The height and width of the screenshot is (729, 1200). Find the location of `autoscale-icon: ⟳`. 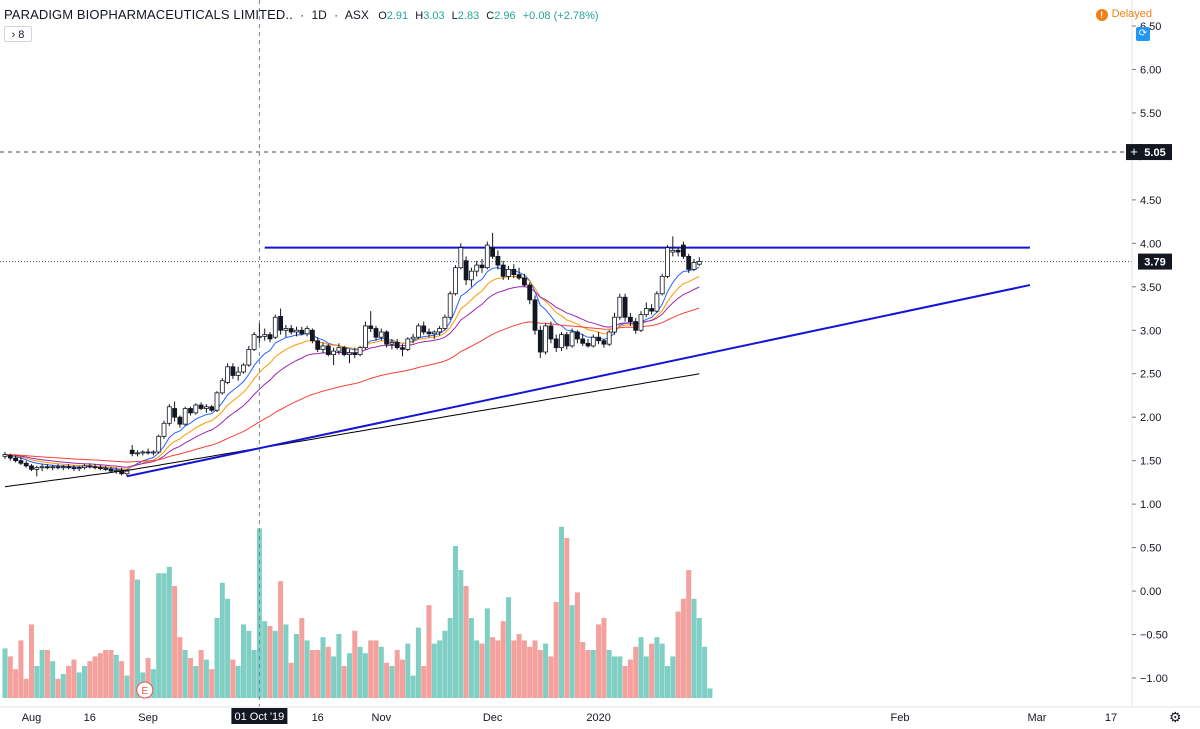

autoscale-icon: ⟳ is located at coordinates (1143, 34).